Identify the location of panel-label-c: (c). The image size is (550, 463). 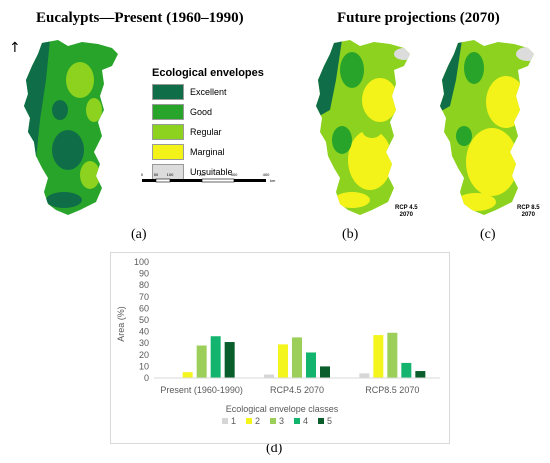
(488, 234).